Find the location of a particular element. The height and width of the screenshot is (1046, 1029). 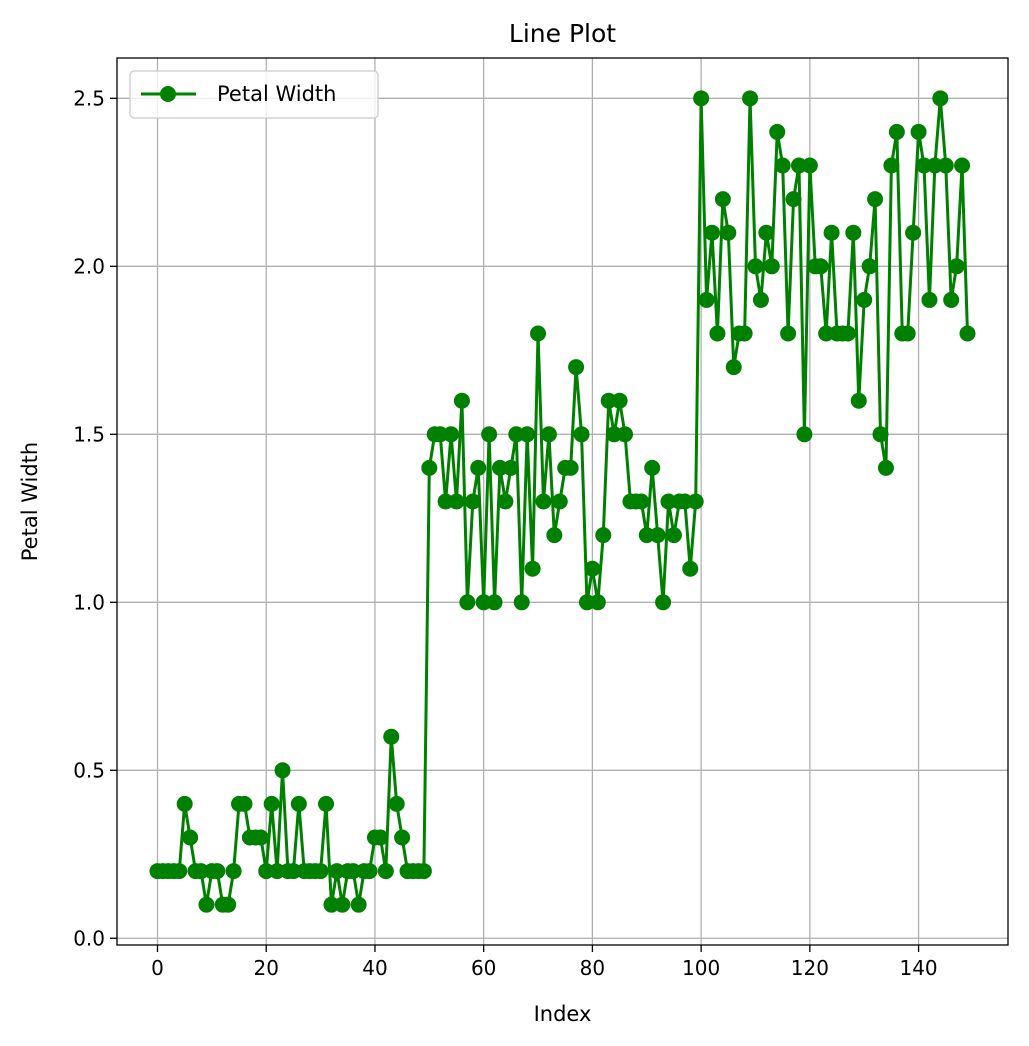

x-tick-label: 60 is located at coordinates (483, 968).